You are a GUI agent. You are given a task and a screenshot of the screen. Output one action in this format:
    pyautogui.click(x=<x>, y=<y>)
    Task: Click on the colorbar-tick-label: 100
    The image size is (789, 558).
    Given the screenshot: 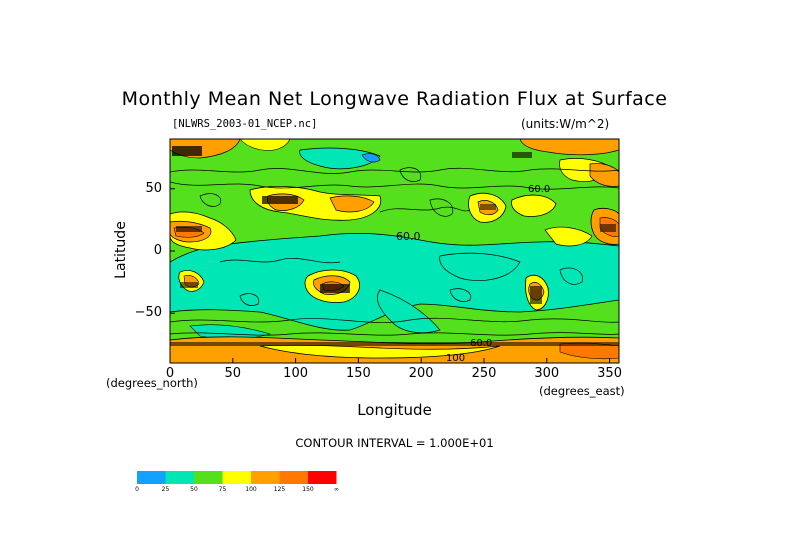 What is the action you would take?
    pyautogui.click(x=251, y=489)
    